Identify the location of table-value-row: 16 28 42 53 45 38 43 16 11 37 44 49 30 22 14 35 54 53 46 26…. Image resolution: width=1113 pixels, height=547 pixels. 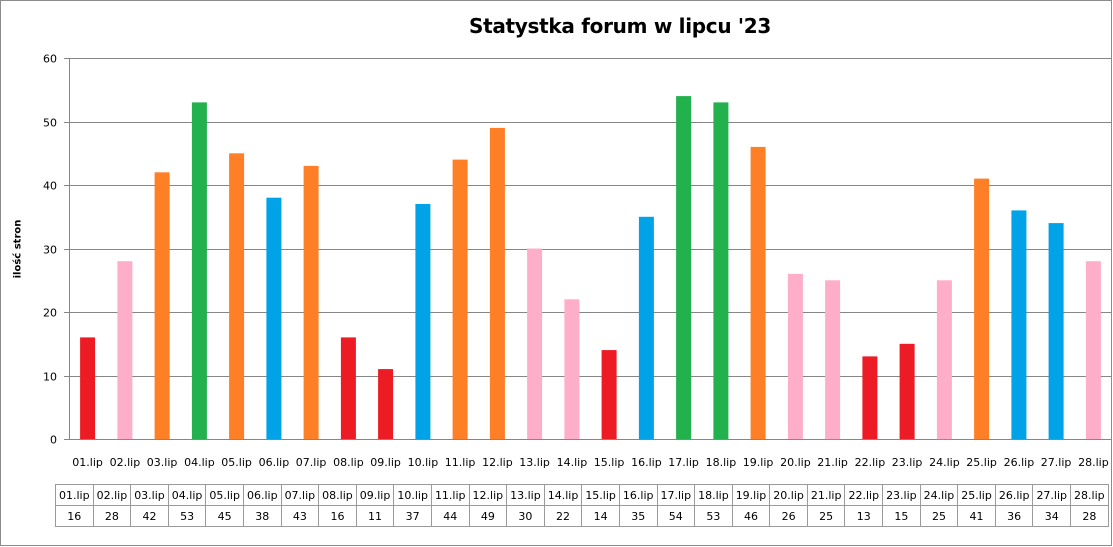
(582, 516).